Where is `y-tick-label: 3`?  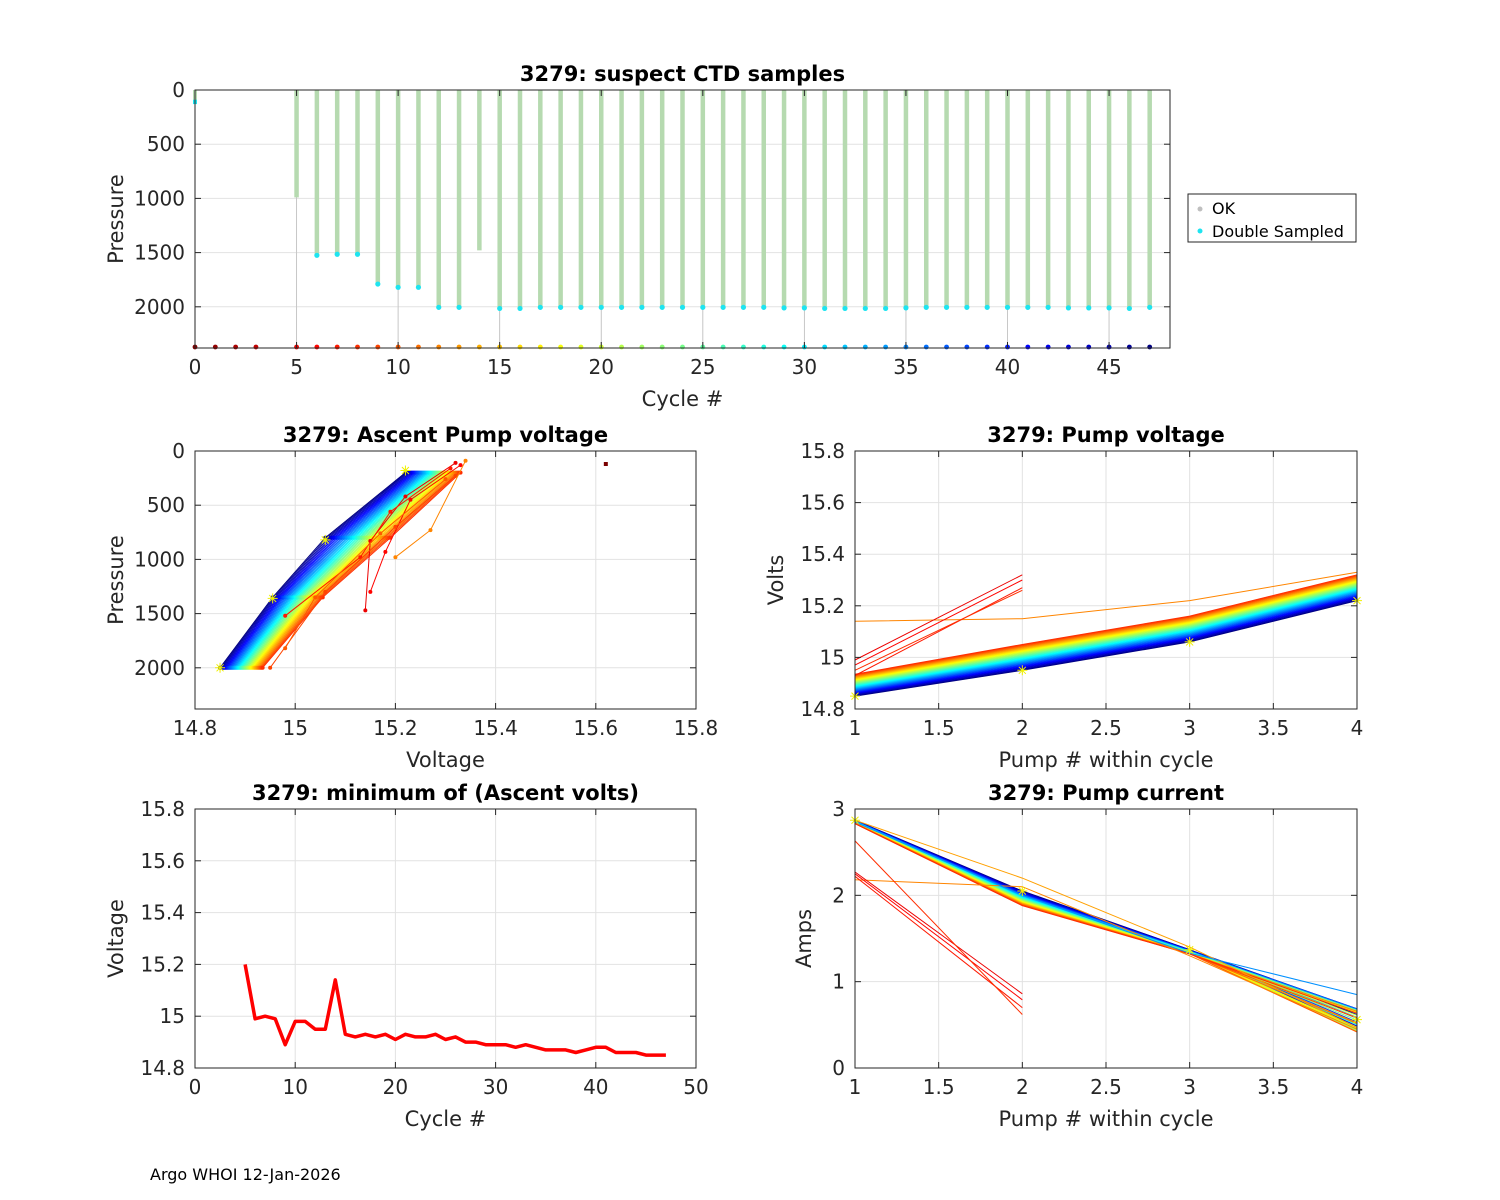
y-tick-label: 3 is located at coordinates (838, 809).